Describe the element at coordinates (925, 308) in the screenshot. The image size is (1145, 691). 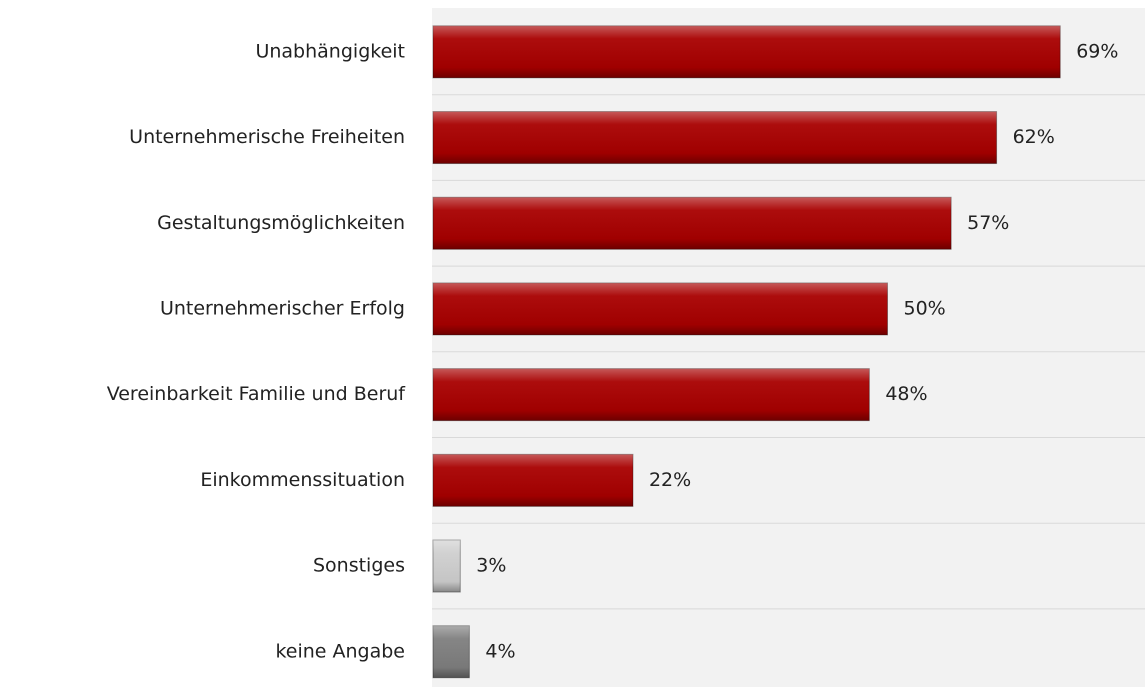
I see `value-label: 50%` at that location.